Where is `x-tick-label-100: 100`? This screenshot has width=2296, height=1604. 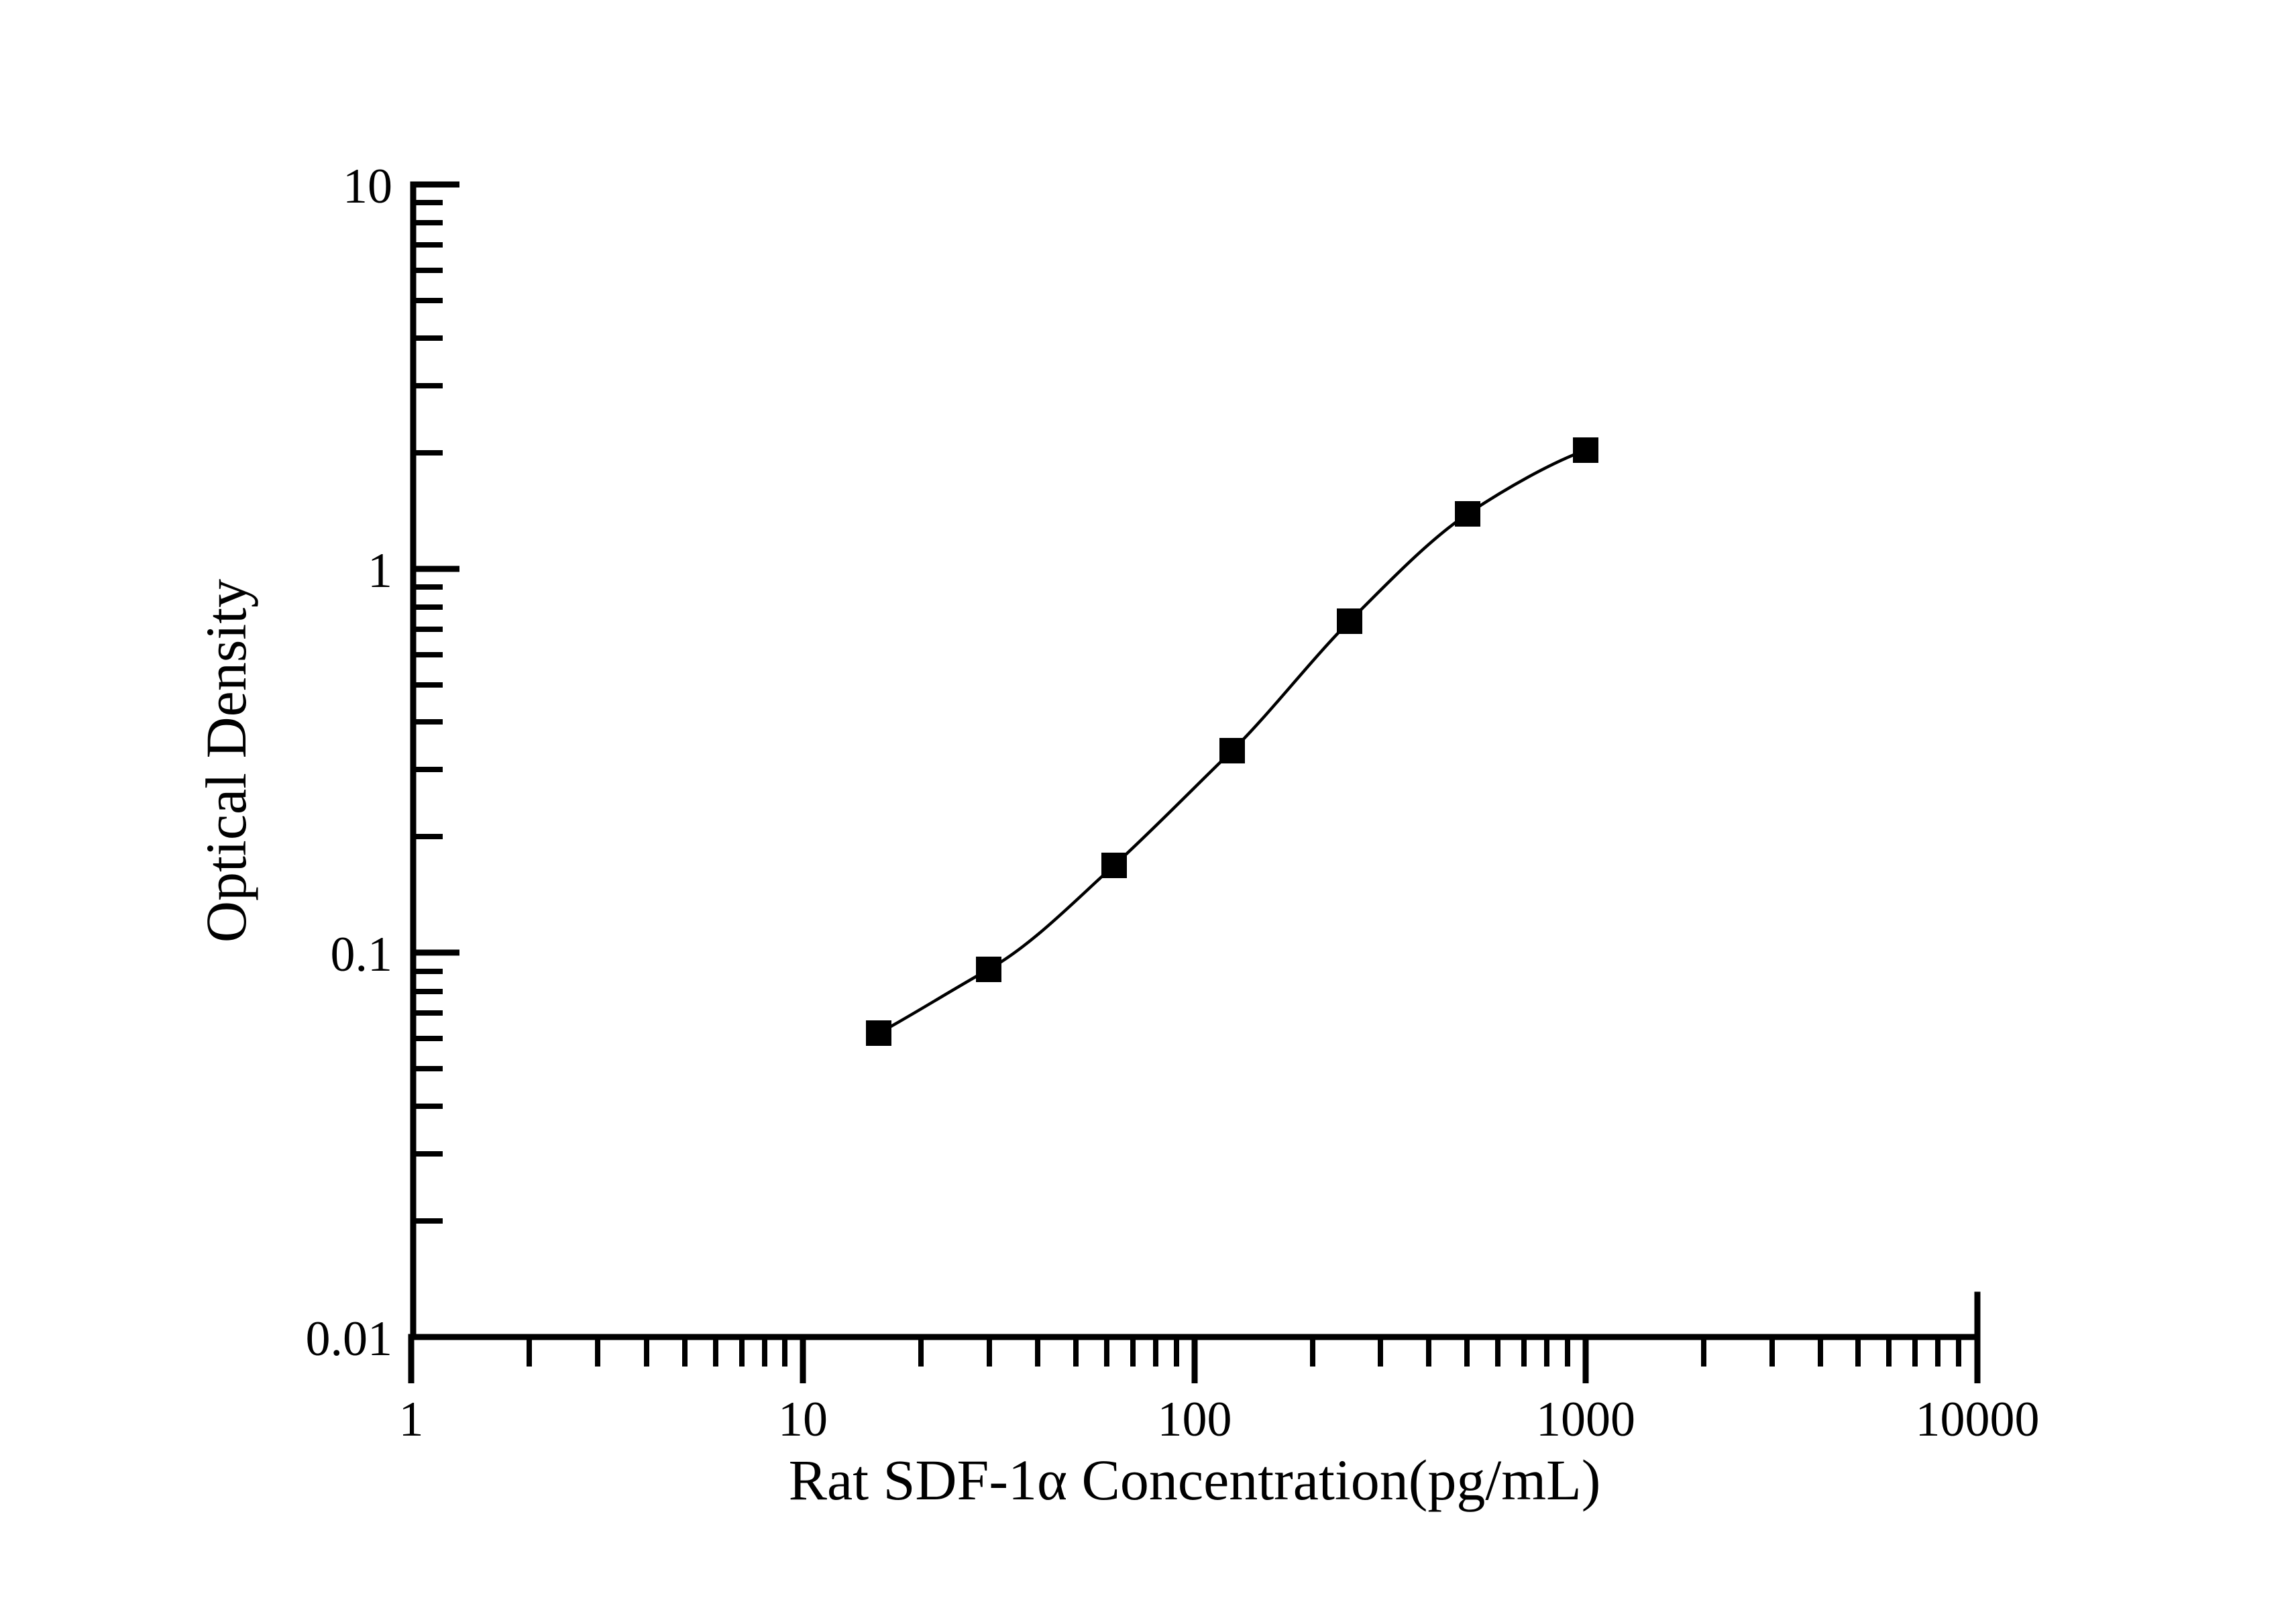 x-tick-label-100: 100 is located at coordinates (1195, 1420).